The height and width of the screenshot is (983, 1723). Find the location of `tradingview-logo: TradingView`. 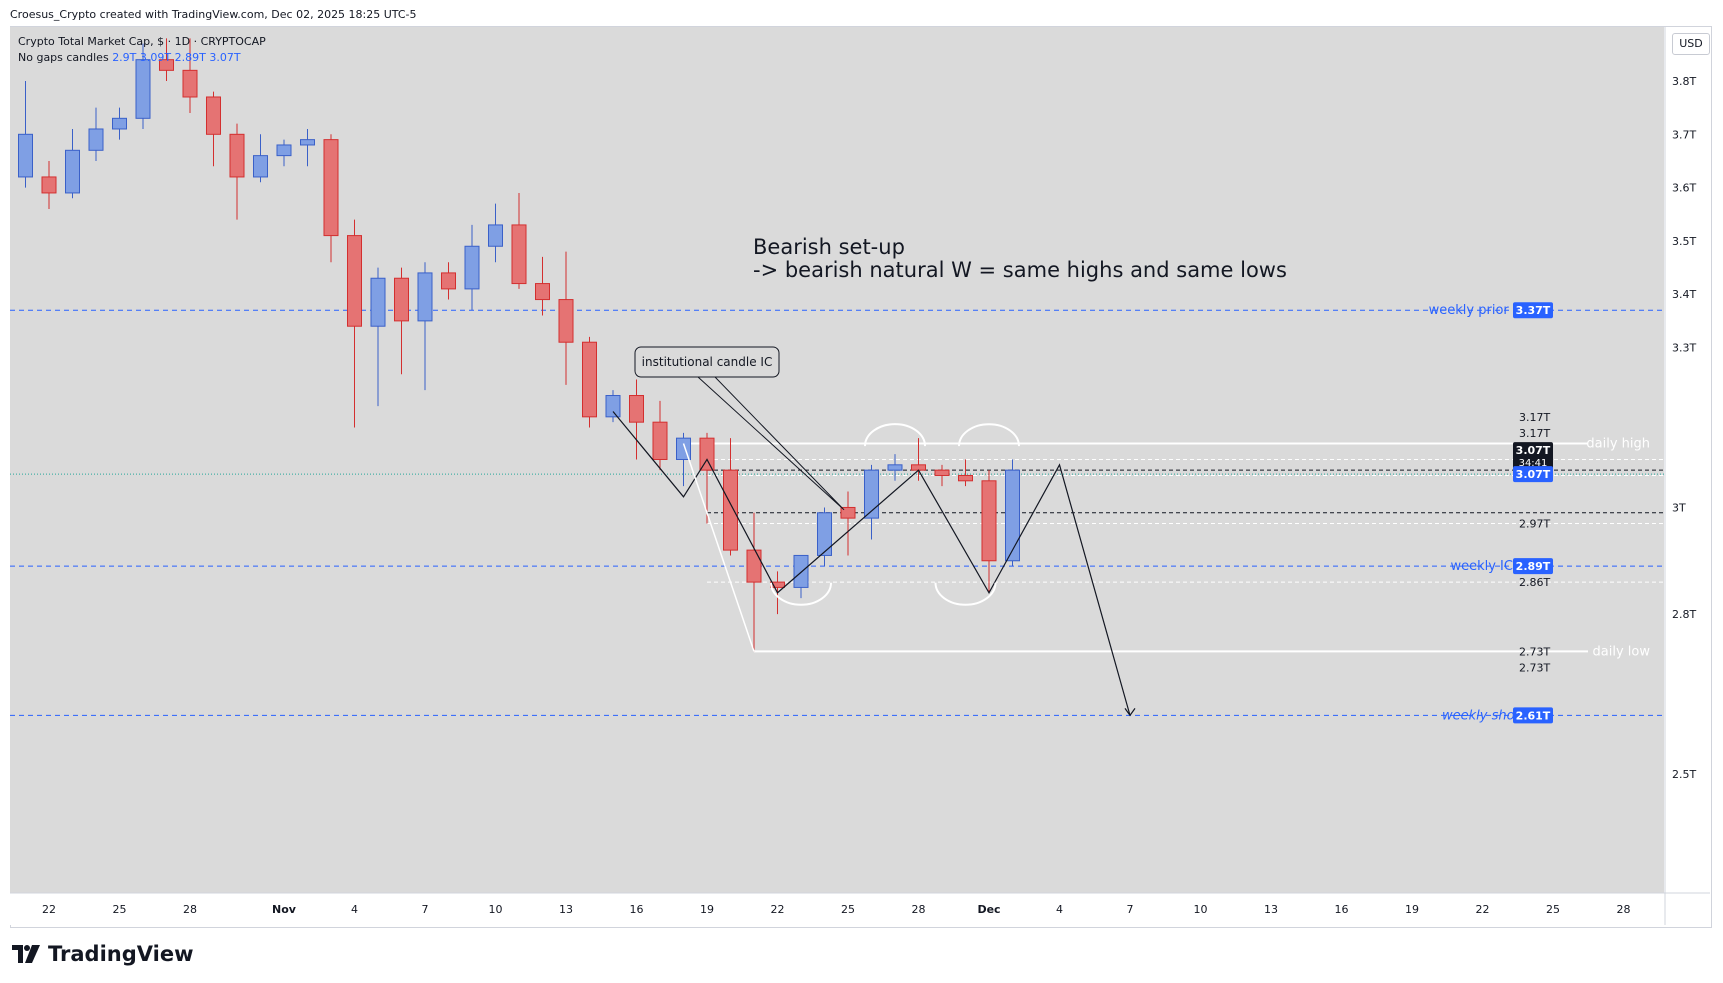

tradingview-logo: TradingView is located at coordinates (102, 954).